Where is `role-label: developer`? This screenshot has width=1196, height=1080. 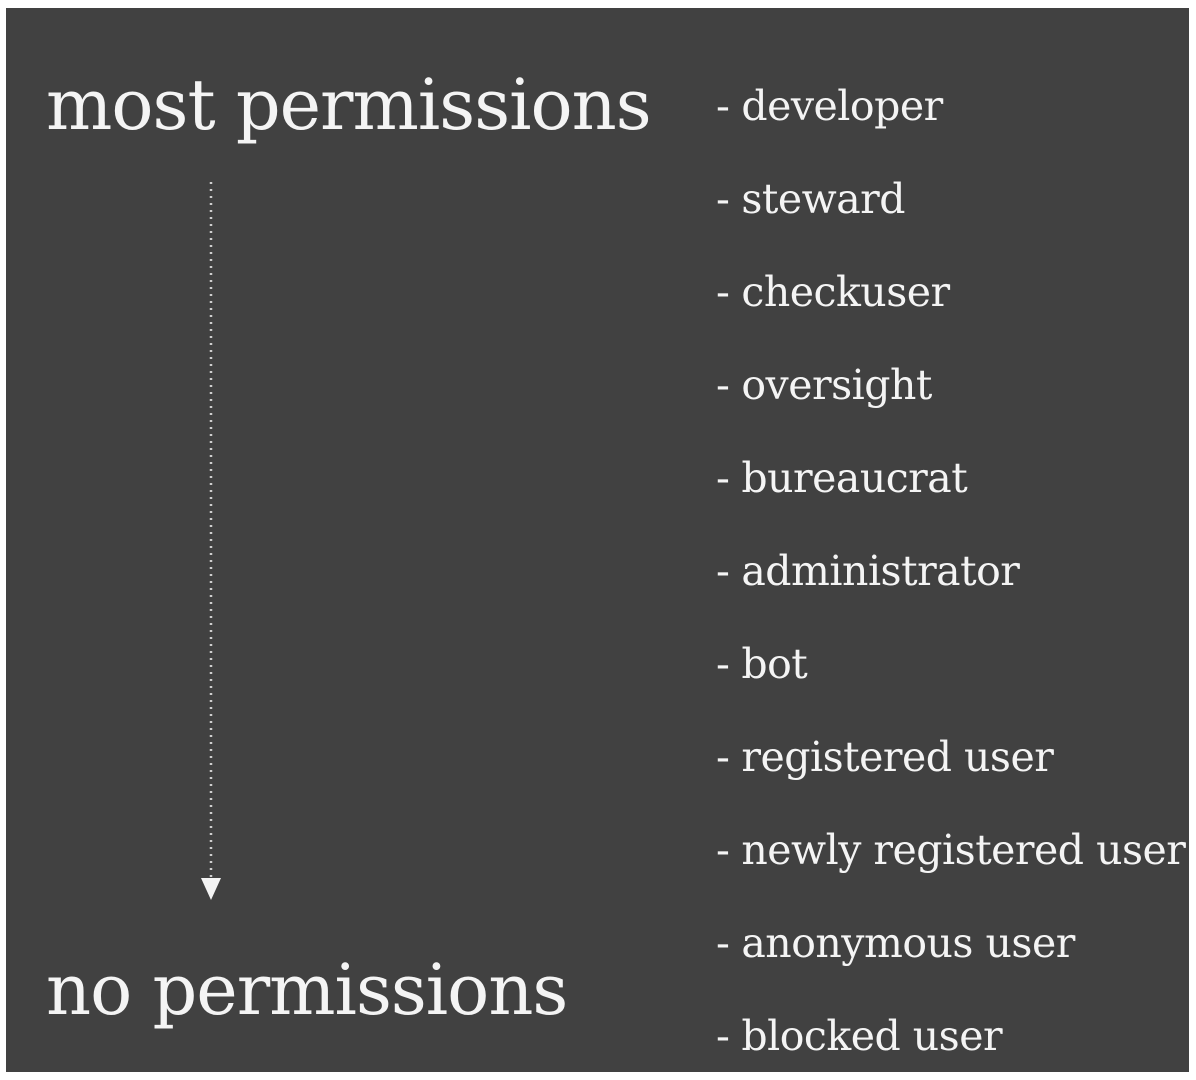 role-label: developer is located at coordinates (842, 106).